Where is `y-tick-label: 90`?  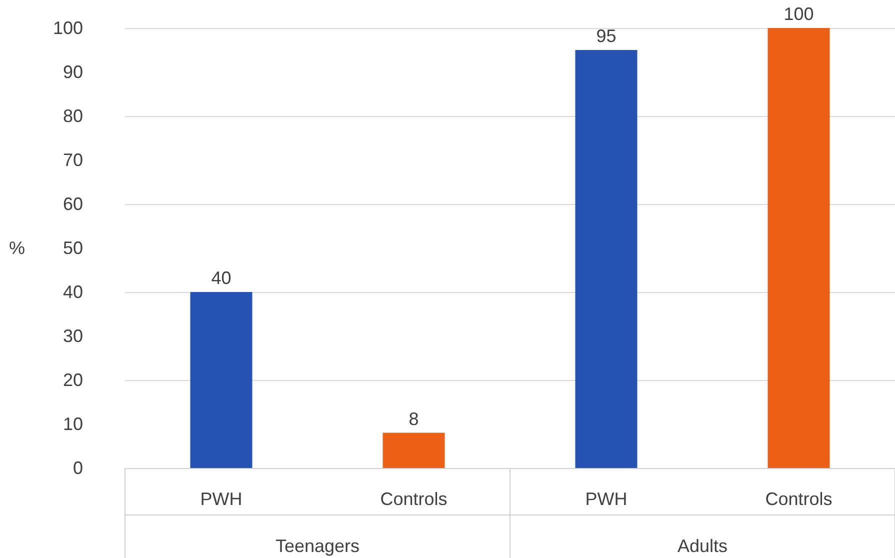 y-tick-label: 90 is located at coordinates (72, 72).